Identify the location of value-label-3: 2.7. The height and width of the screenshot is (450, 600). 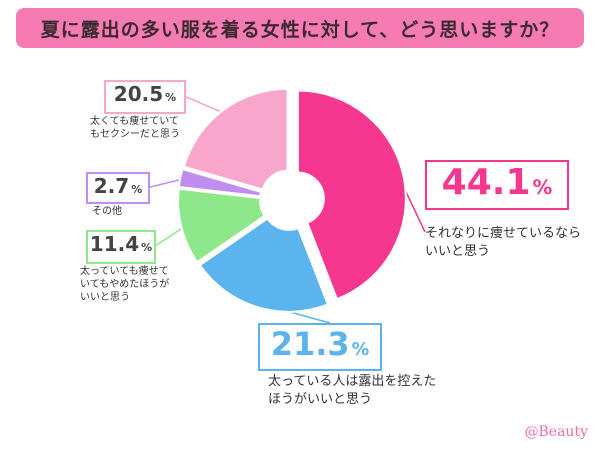
(111, 186).